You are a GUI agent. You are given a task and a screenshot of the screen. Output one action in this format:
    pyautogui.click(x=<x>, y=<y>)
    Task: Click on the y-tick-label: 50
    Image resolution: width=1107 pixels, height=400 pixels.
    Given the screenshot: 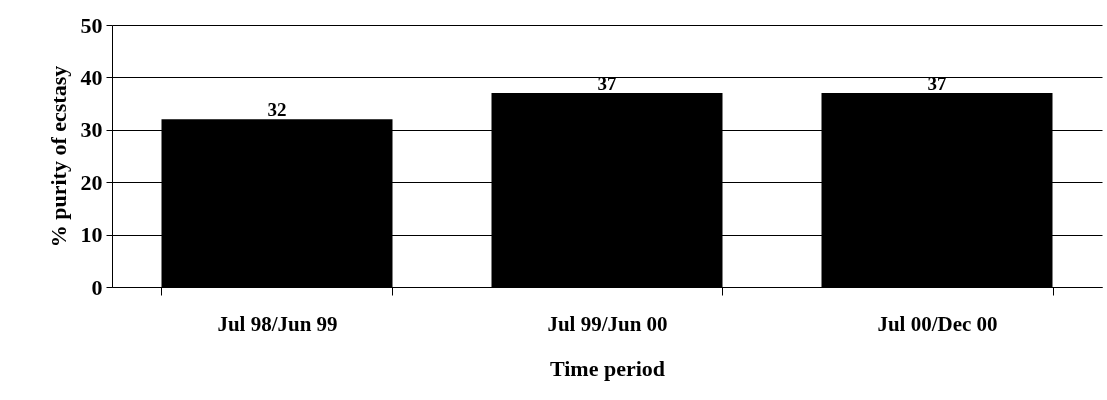 What is the action you would take?
    pyautogui.click(x=91, y=25)
    